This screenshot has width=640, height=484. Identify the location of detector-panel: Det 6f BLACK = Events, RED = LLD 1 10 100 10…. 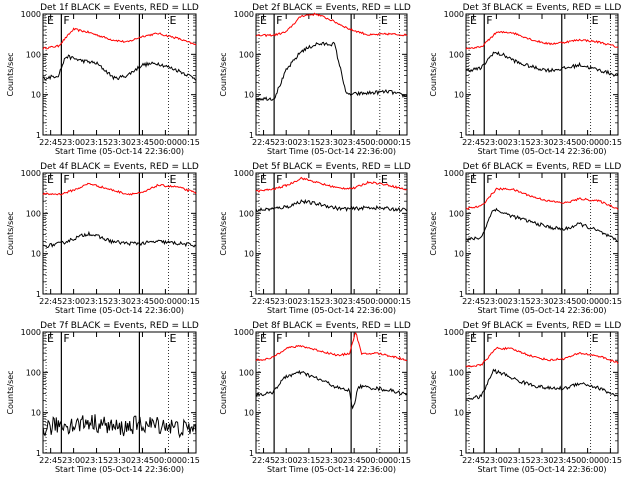
(525, 238).